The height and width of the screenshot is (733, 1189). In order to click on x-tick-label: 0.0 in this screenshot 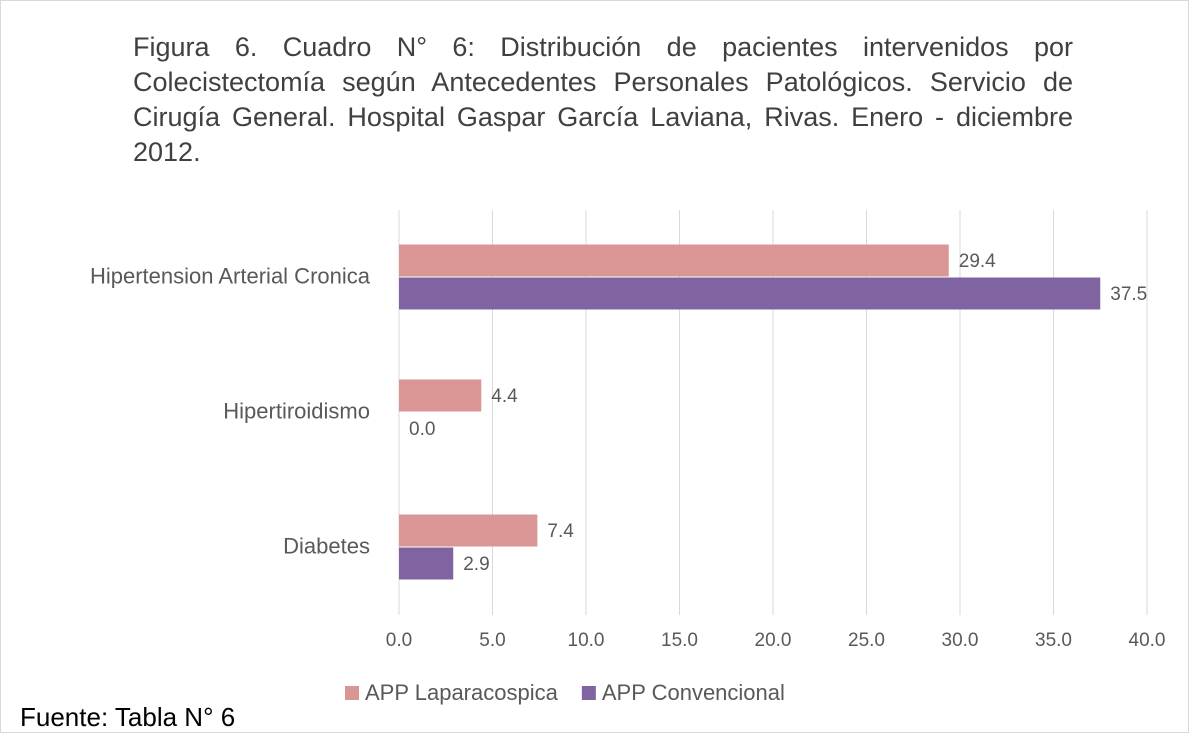, I will do `click(399, 640)`.